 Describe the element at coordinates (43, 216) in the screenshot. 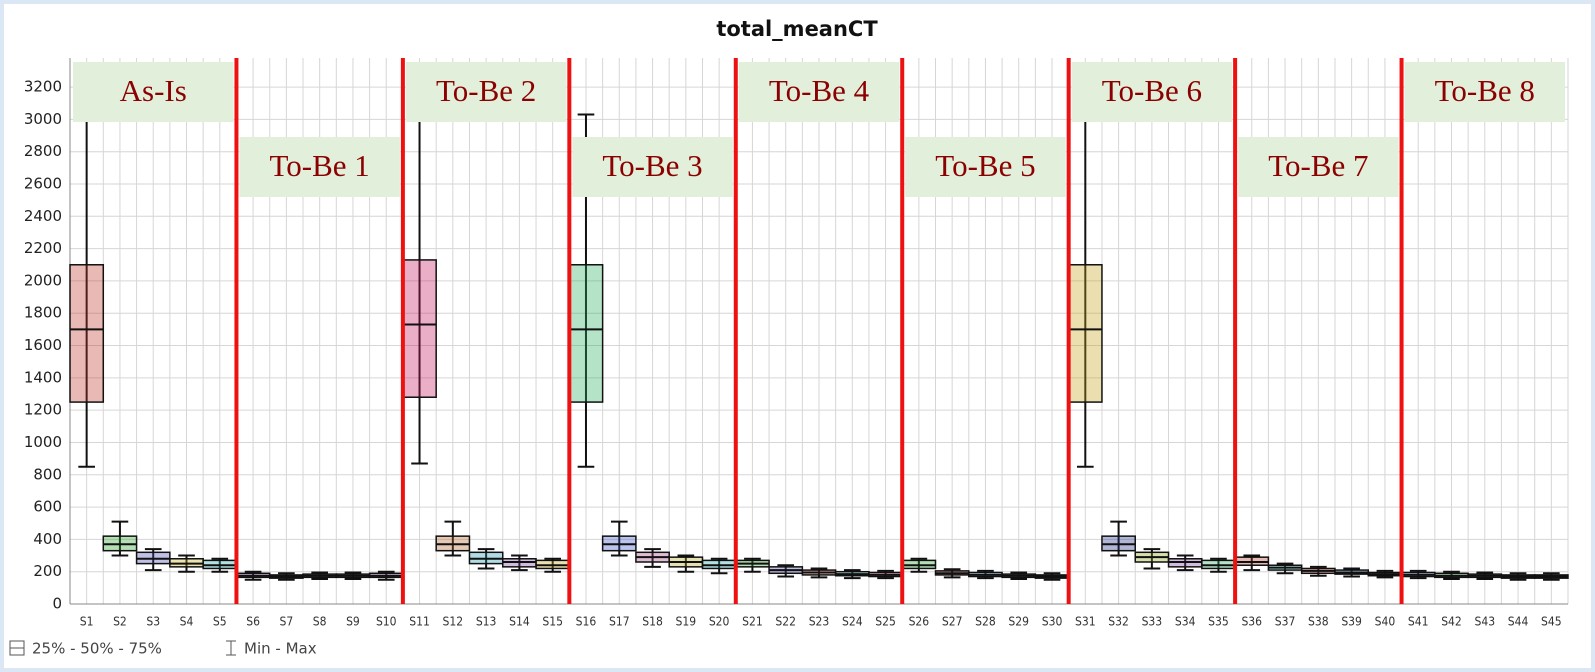

I see `y-tick-label: 2400` at that location.